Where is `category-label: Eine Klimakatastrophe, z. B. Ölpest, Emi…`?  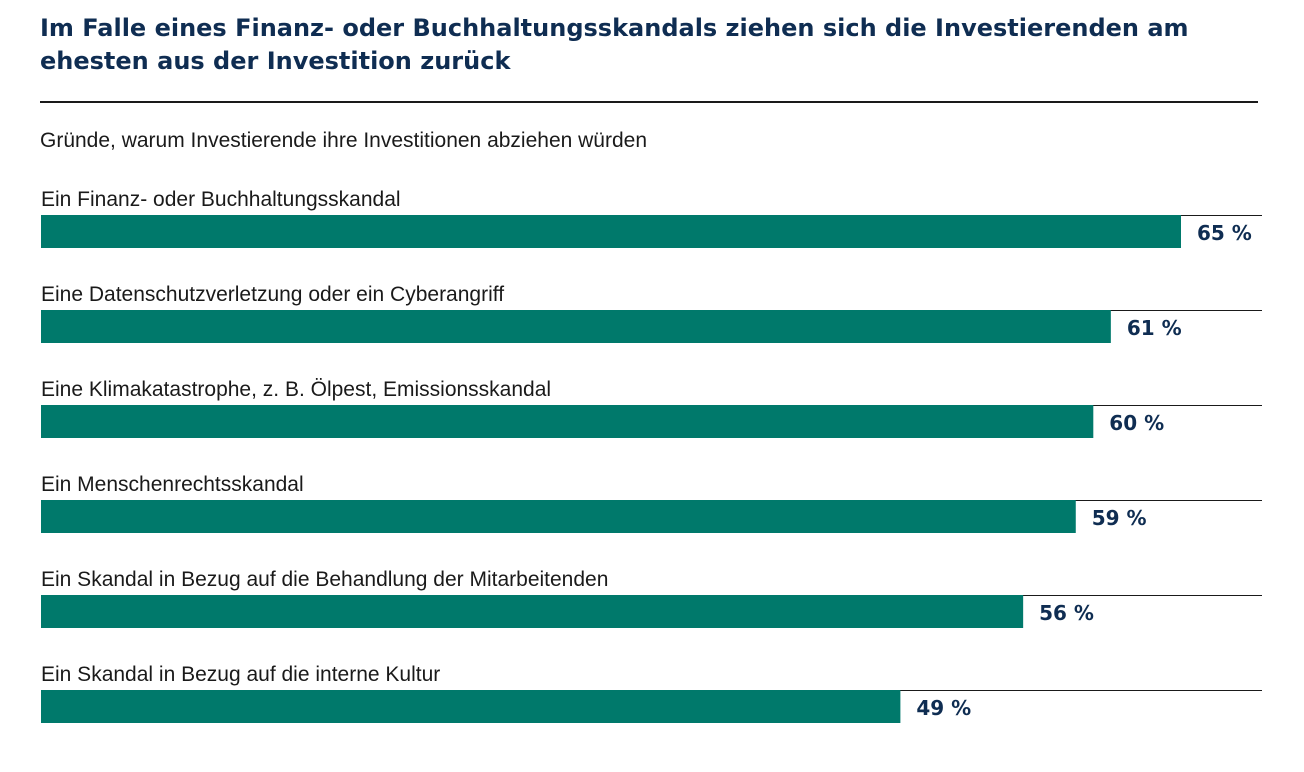
category-label: Eine Klimakatastrophe, z. B. Ölpest, Emi… is located at coordinates (296, 389).